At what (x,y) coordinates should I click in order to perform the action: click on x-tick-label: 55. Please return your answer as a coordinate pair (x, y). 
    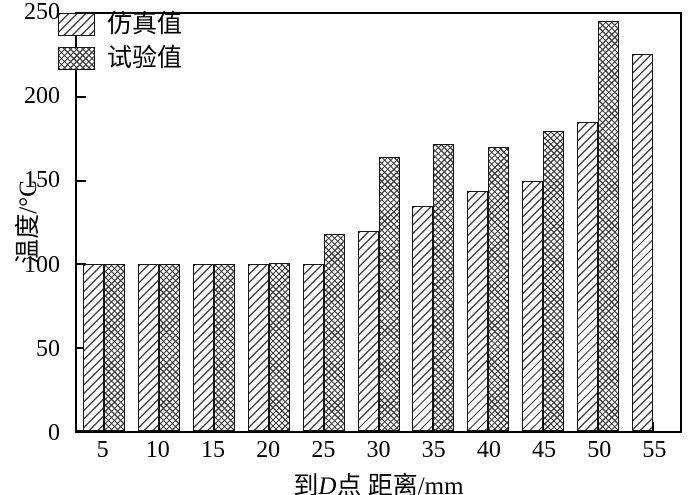
    Looking at the image, I should click on (654, 450).